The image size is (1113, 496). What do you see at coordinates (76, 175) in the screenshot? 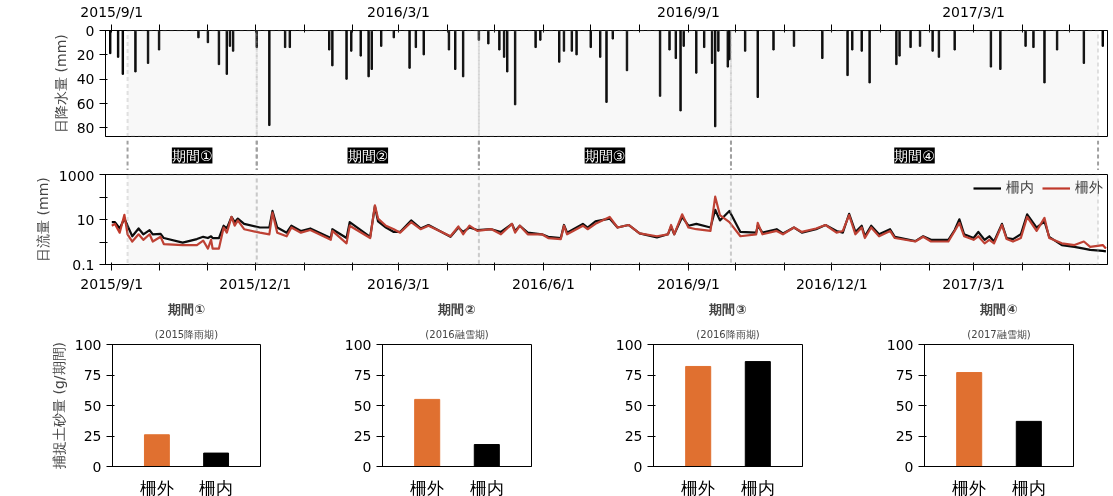
I see `y-tick-label: 1000` at bounding box center [76, 175].